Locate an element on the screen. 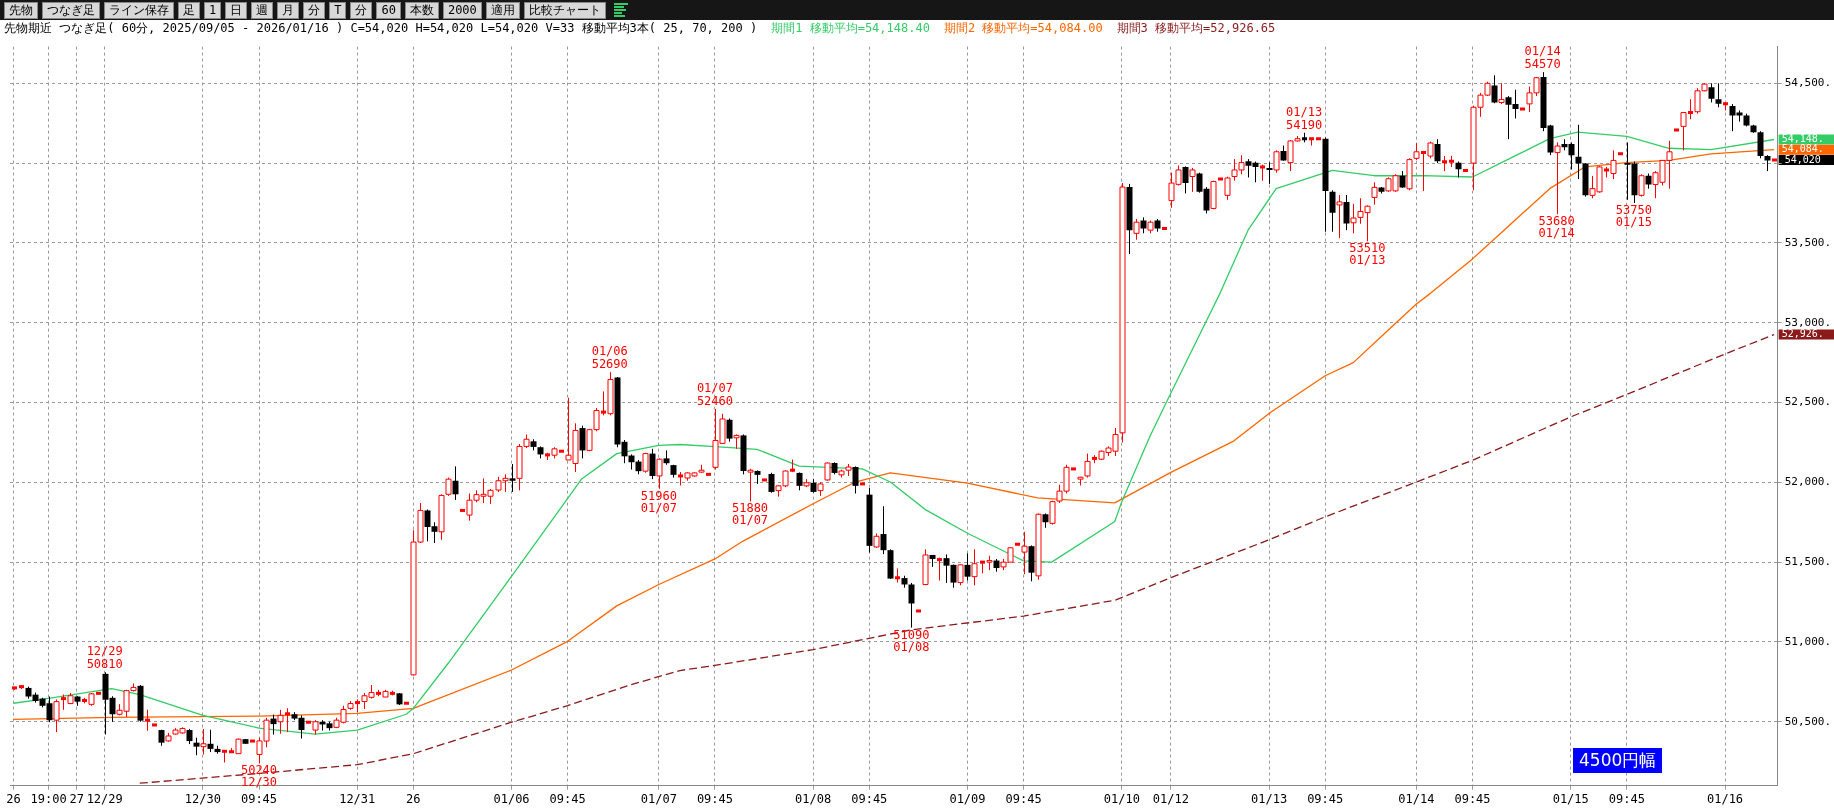 The image size is (1834, 810). toolbar-button: 適用 is located at coordinates (502, 10).